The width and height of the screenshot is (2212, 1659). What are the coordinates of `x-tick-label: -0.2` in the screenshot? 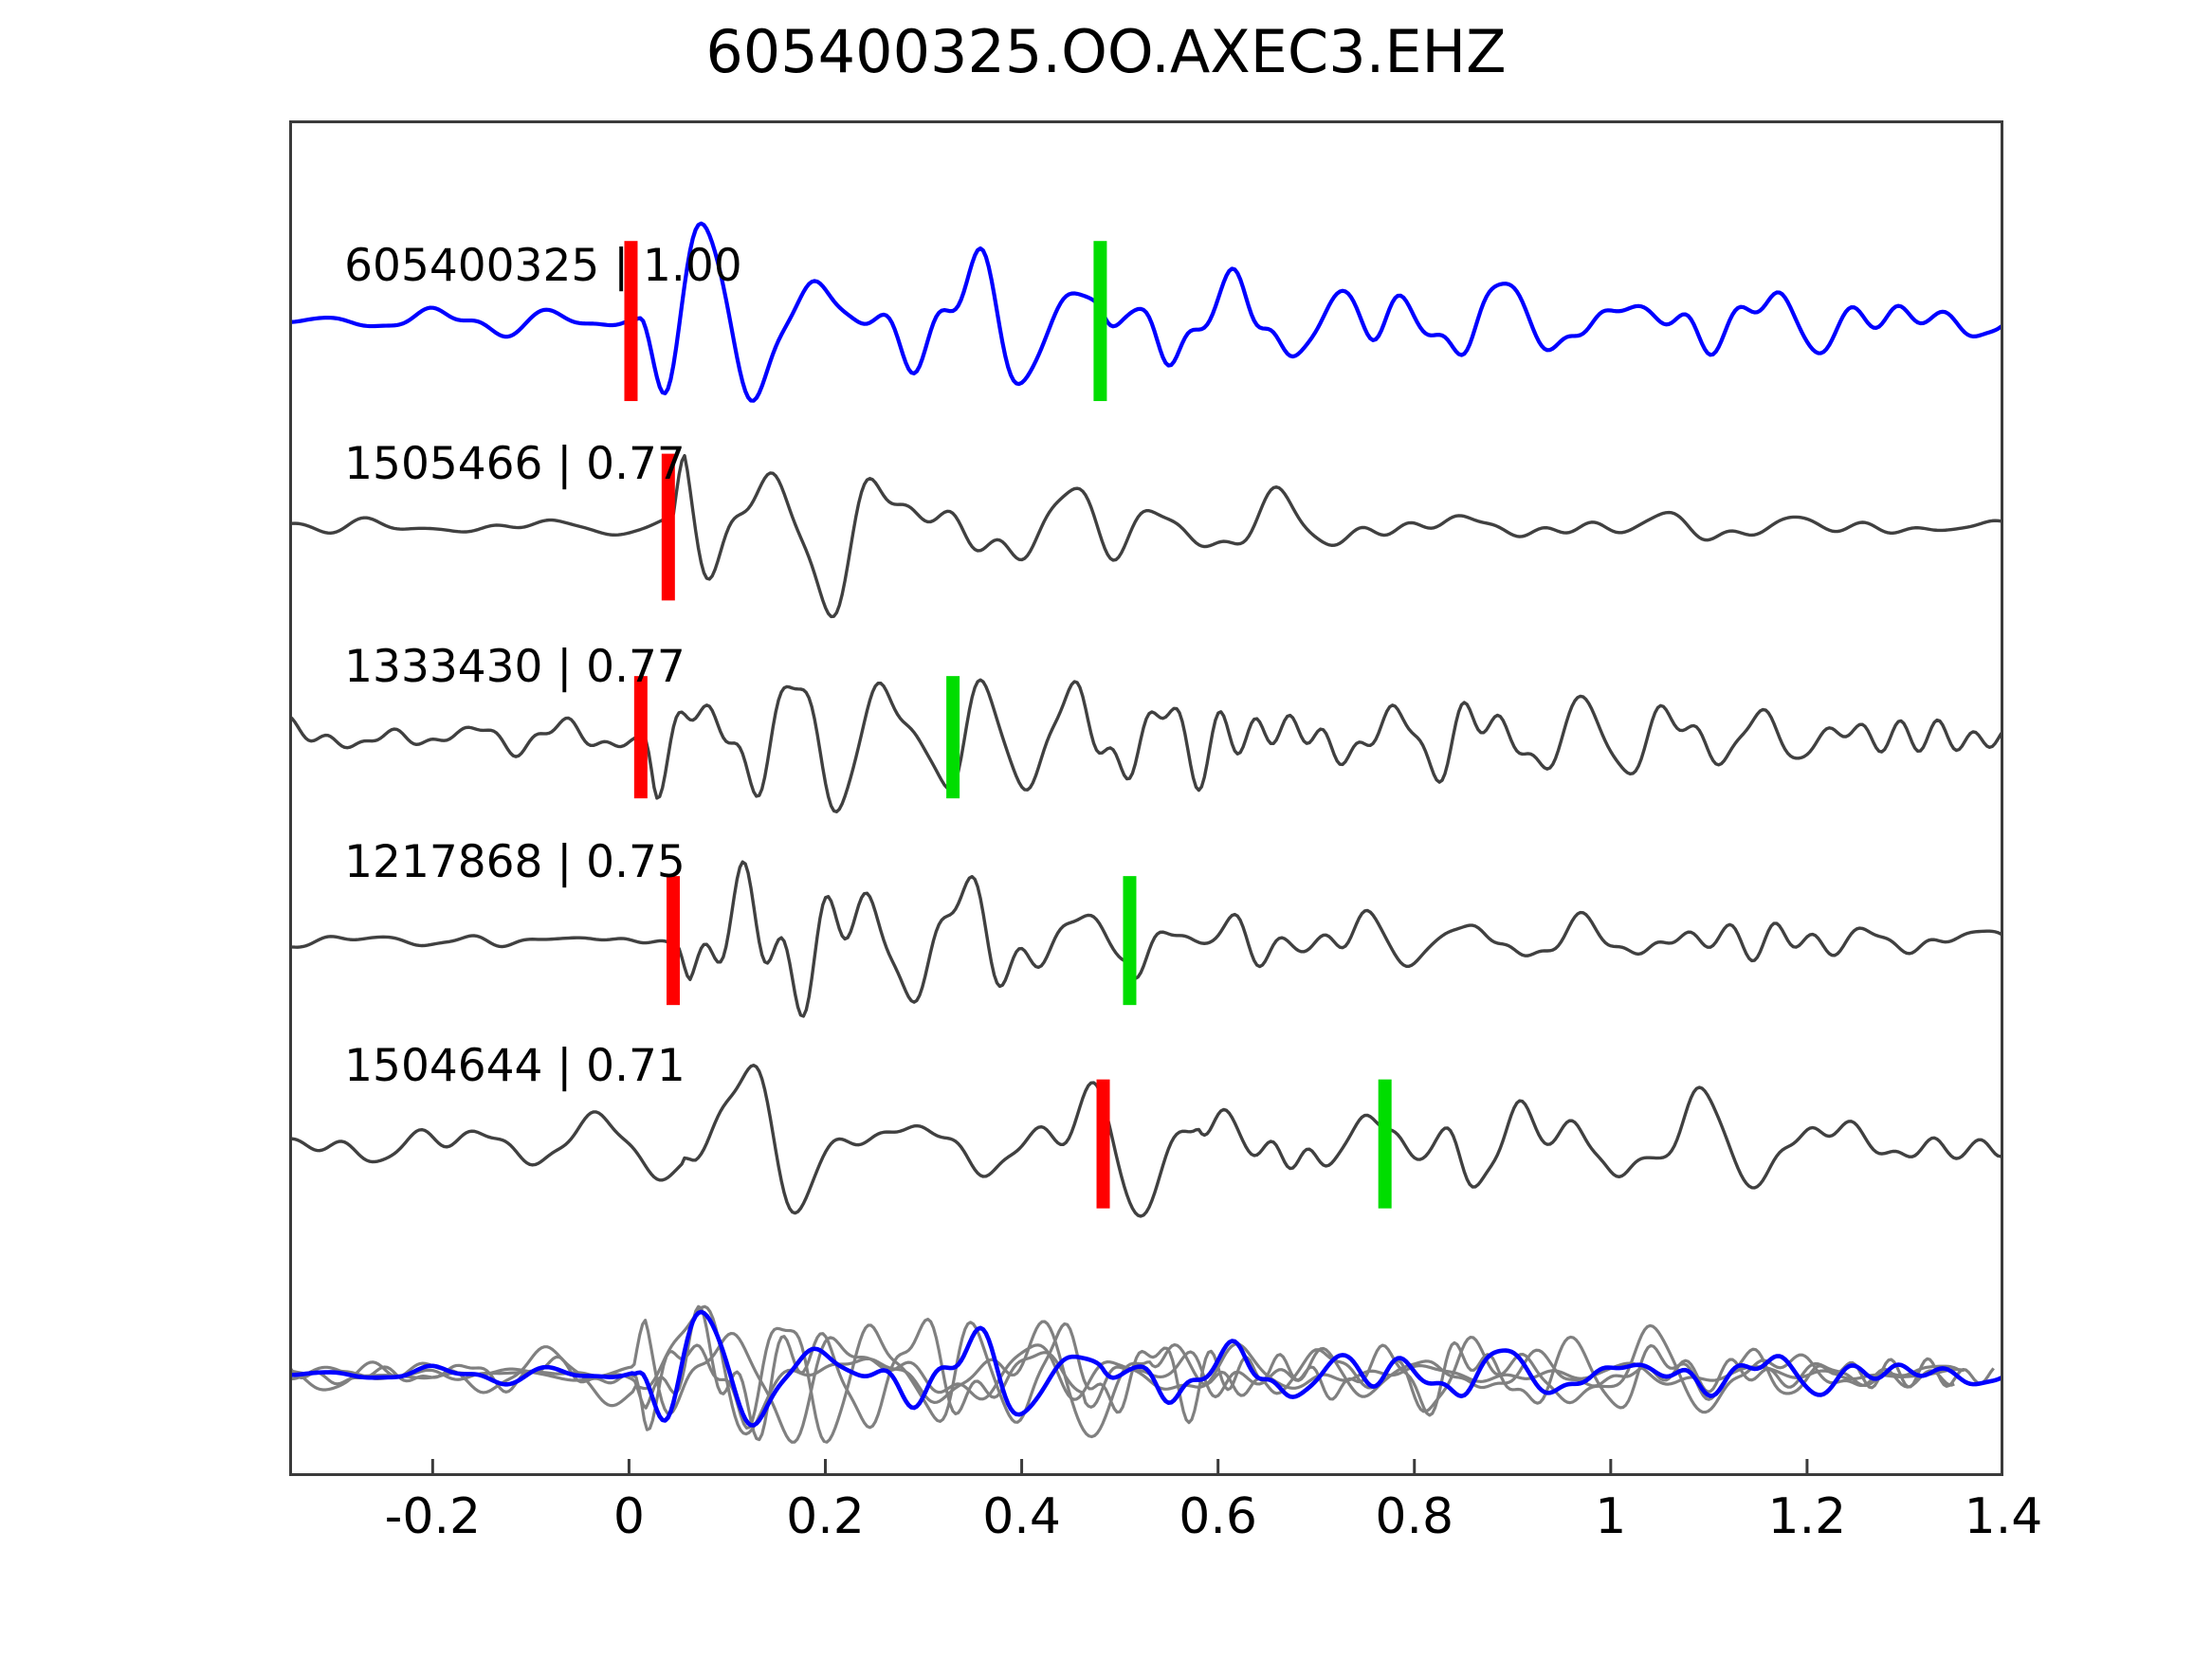 It's located at (433, 1516).